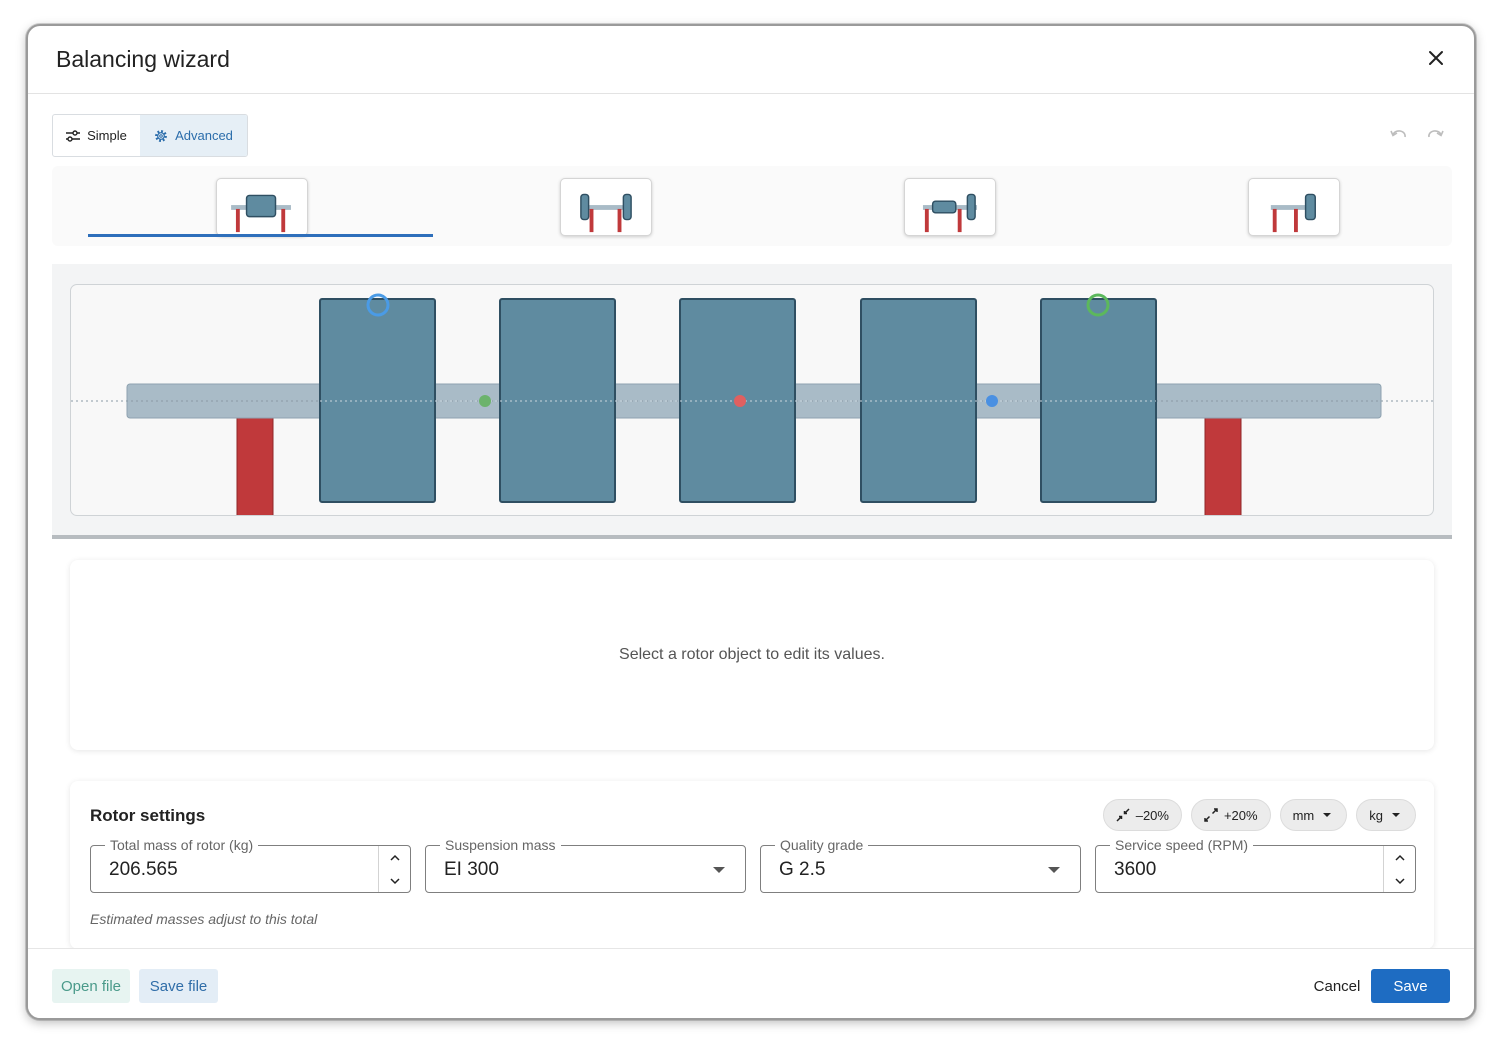  What do you see at coordinates (1435, 134) in the screenshot?
I see `redo-icon` at bounding box center [1435, 134].